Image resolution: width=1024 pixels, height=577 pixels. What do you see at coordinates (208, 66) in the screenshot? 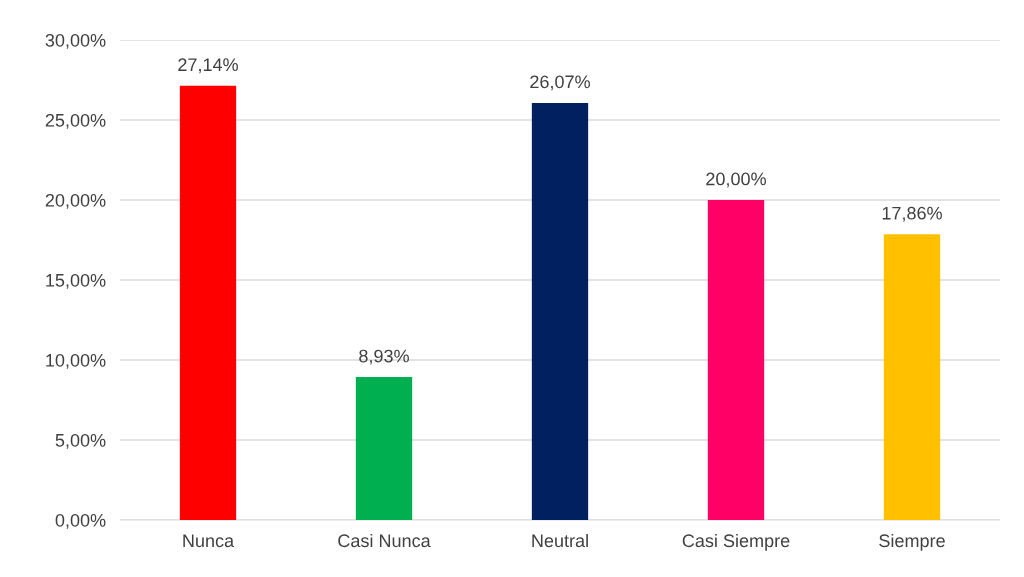
I see `data-label: 27,14%` at bounding box center [208, 66].